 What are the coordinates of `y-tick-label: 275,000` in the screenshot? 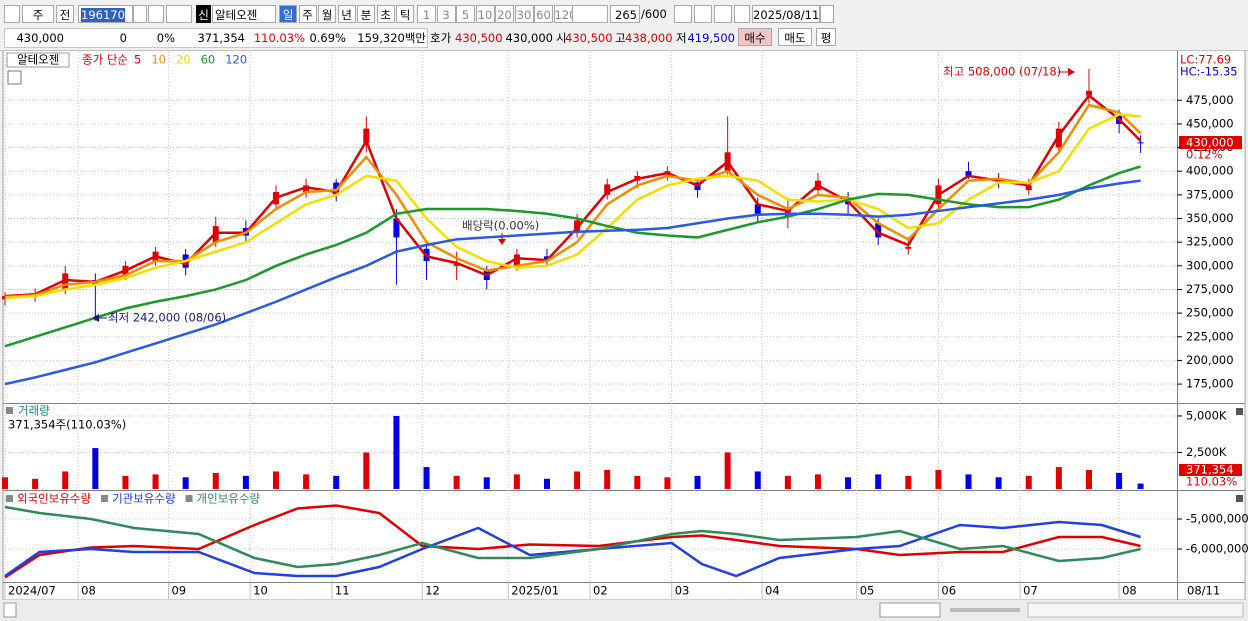 It's located at (1210, 289).